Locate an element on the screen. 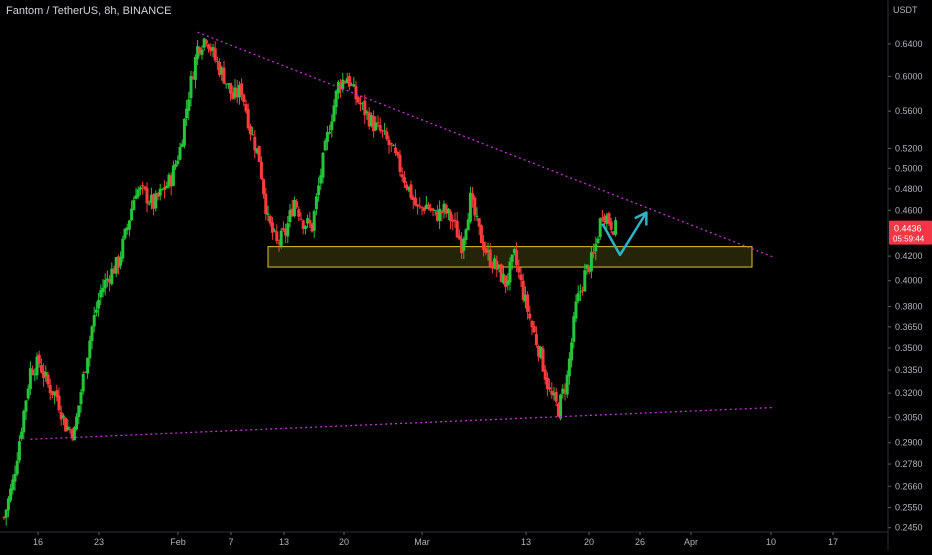 This screenshot has width=932, height=555. price-tick-label: 0.4000 is located at coordinates (909, 281).